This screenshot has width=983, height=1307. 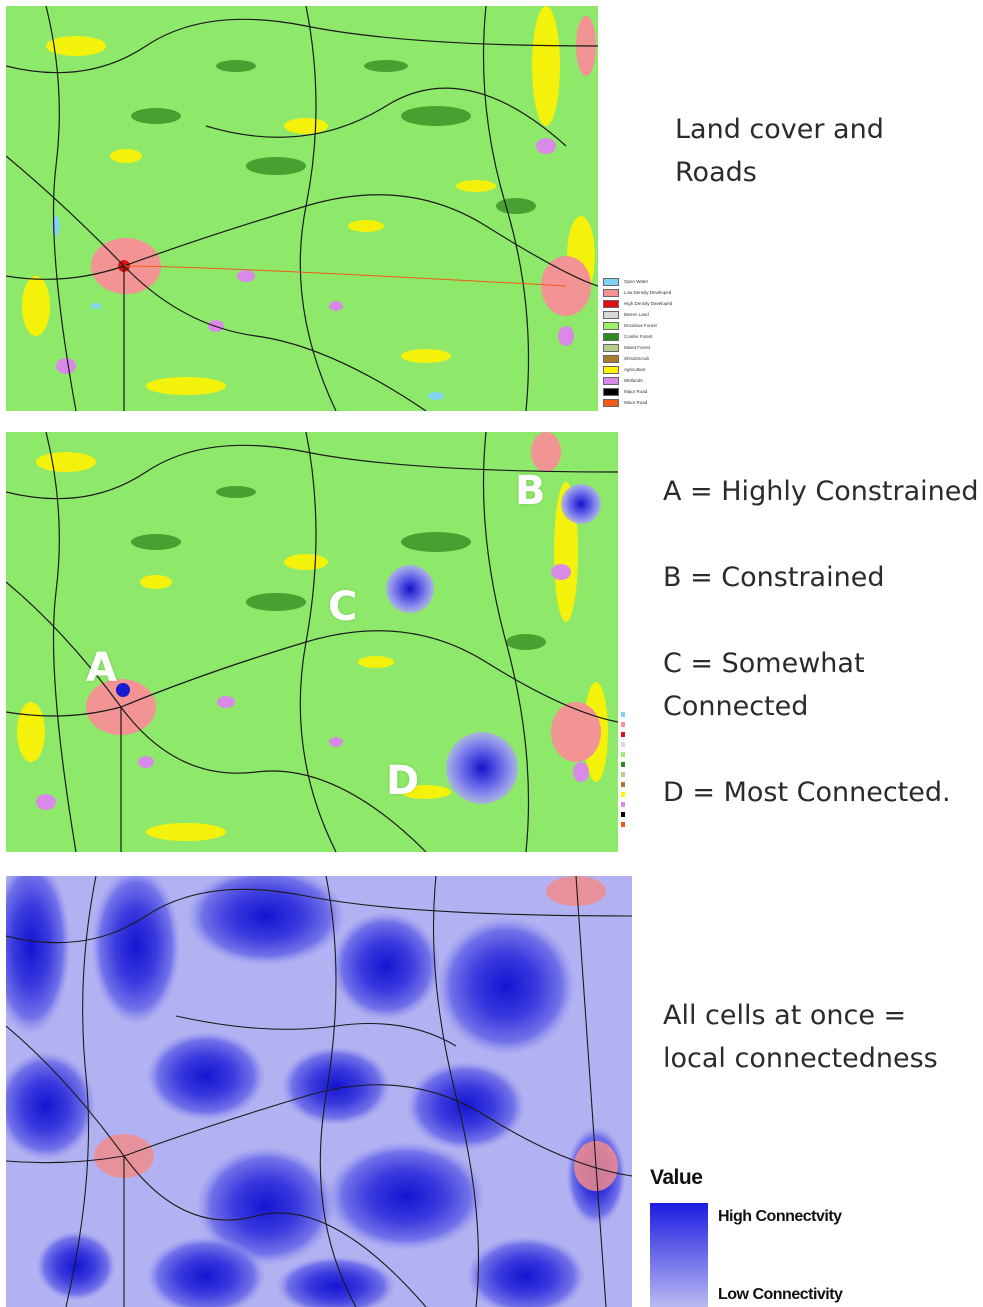 I want to click on legend-label: Shrub/Scrub, so click(x=637, y=358).